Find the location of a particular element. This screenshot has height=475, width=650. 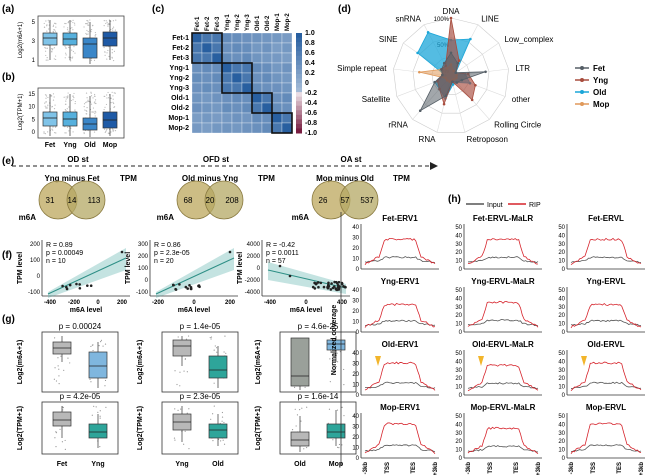

m6a-label: m6A is located at coordinates (301, 217).